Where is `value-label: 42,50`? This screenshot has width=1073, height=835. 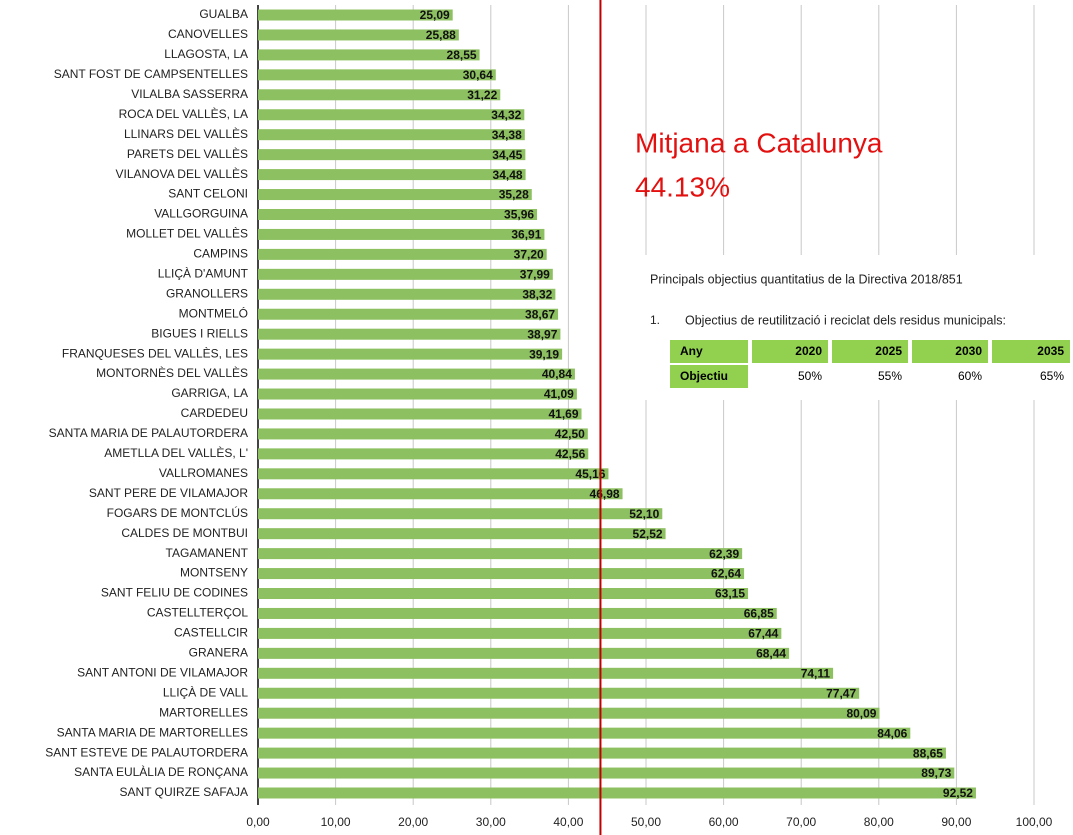
value-label: 42,50 is located at coordinates (570, 434).